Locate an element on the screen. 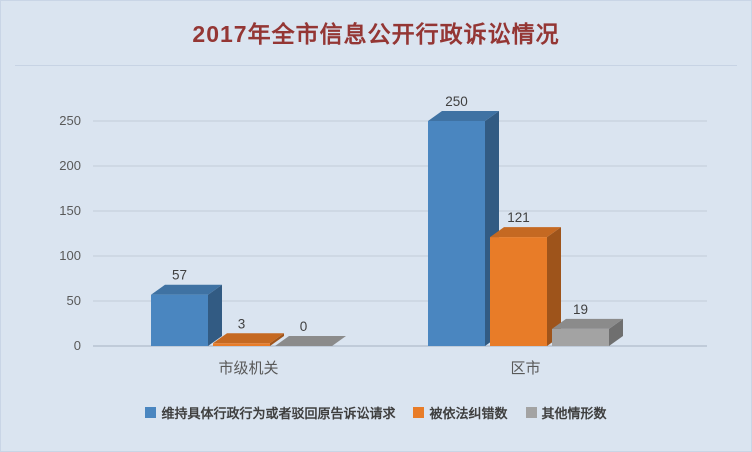 The width and height of the screenshot is (752, 452). legend-item: 被依法纠错数 is located at coordinates (460, 412).